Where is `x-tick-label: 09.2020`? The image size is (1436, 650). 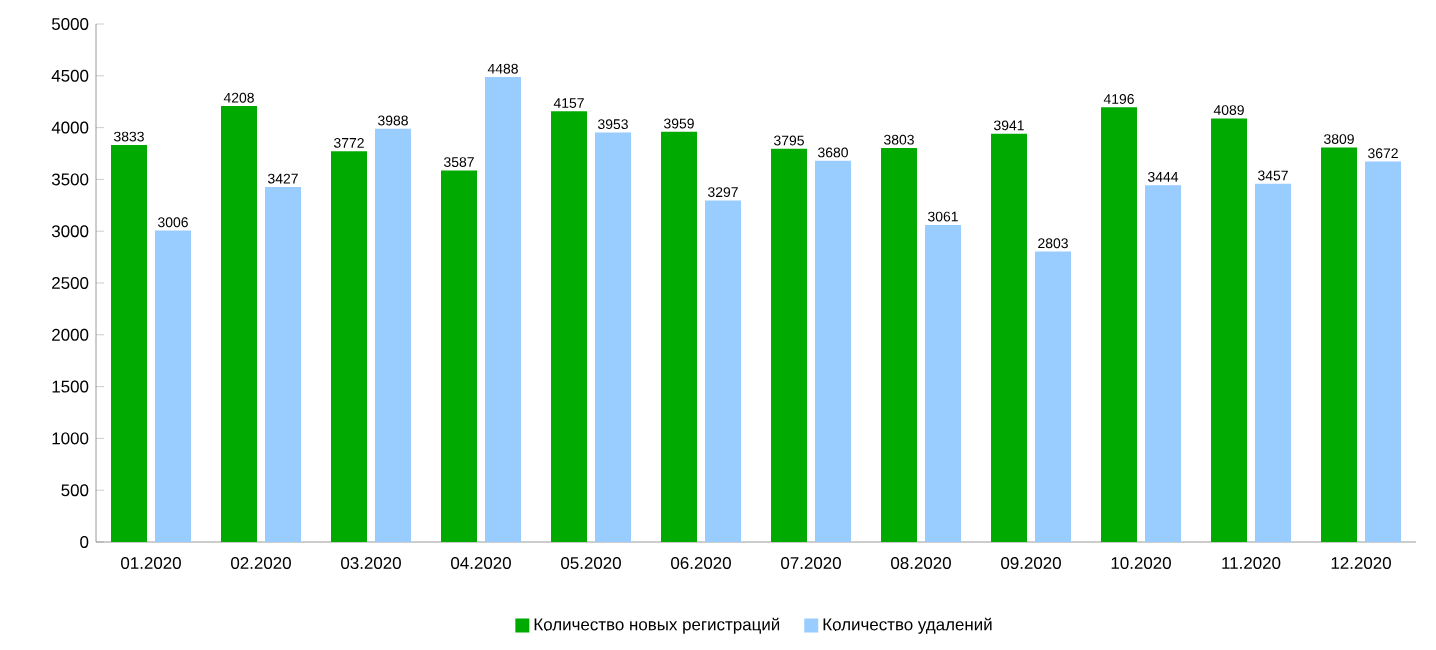 x-tick-label: 09.2020 is located at coordinates (1031, 563).